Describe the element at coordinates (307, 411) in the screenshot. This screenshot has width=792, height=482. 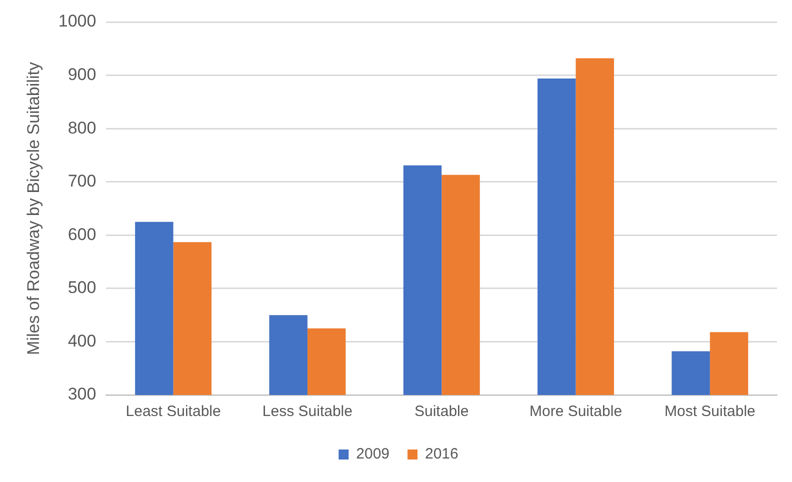
I see `x-tick-label: Less Suitable` at that location.